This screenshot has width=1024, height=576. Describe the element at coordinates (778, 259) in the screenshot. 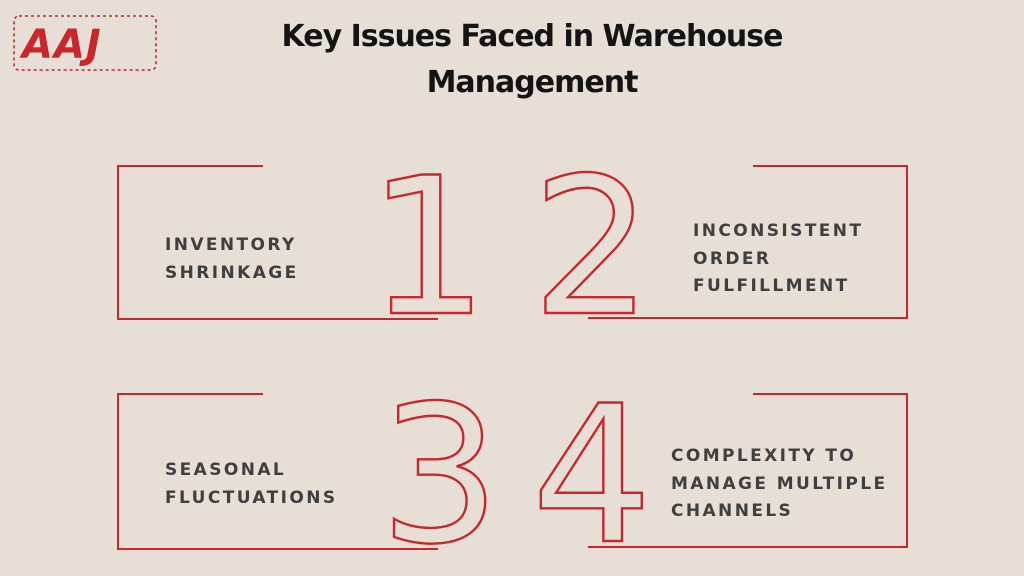

I see `issue-label-2: INCONSISTENT ORDER FULFILLMENT` at that location.